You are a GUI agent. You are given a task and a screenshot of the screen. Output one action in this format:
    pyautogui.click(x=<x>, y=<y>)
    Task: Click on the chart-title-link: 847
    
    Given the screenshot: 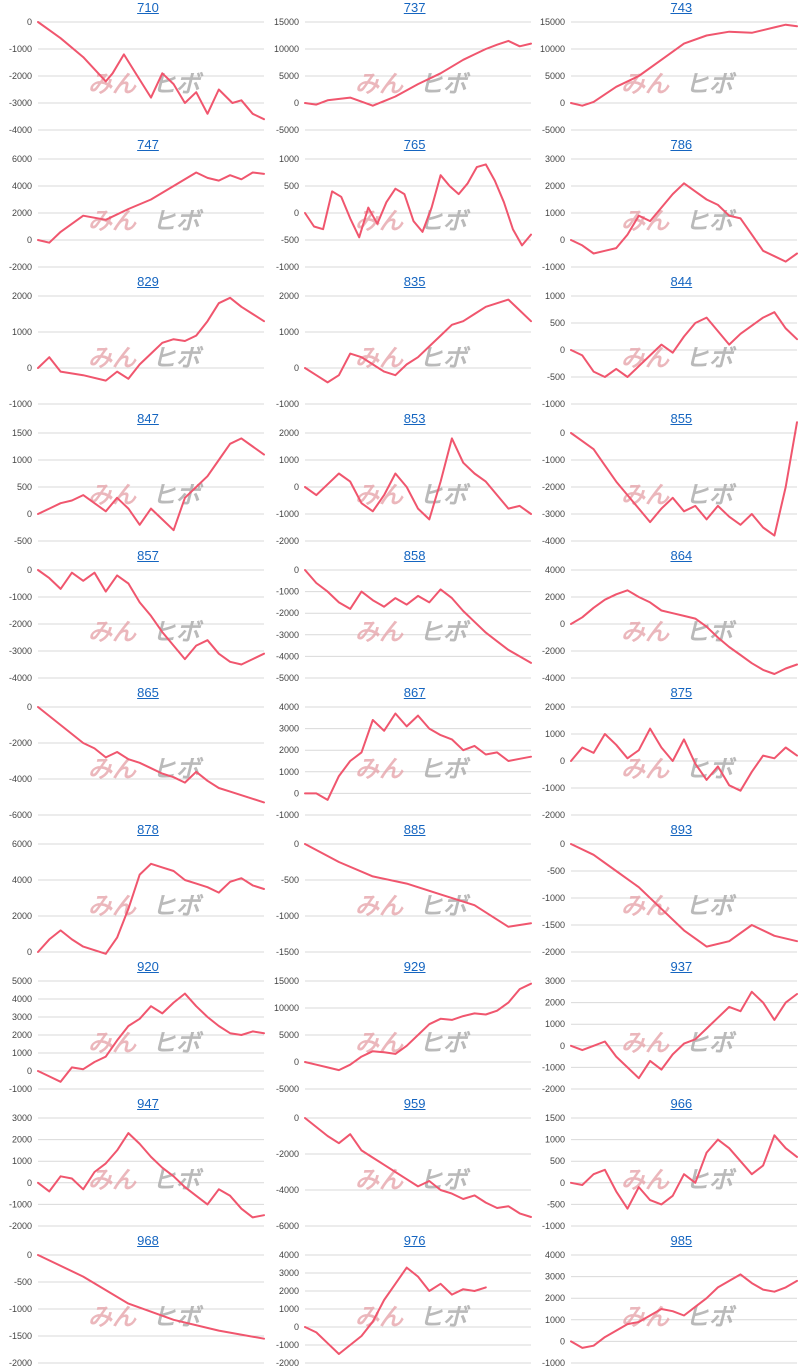 What is the action you would take?
    pyautogui.click(x=148, y=418)
    